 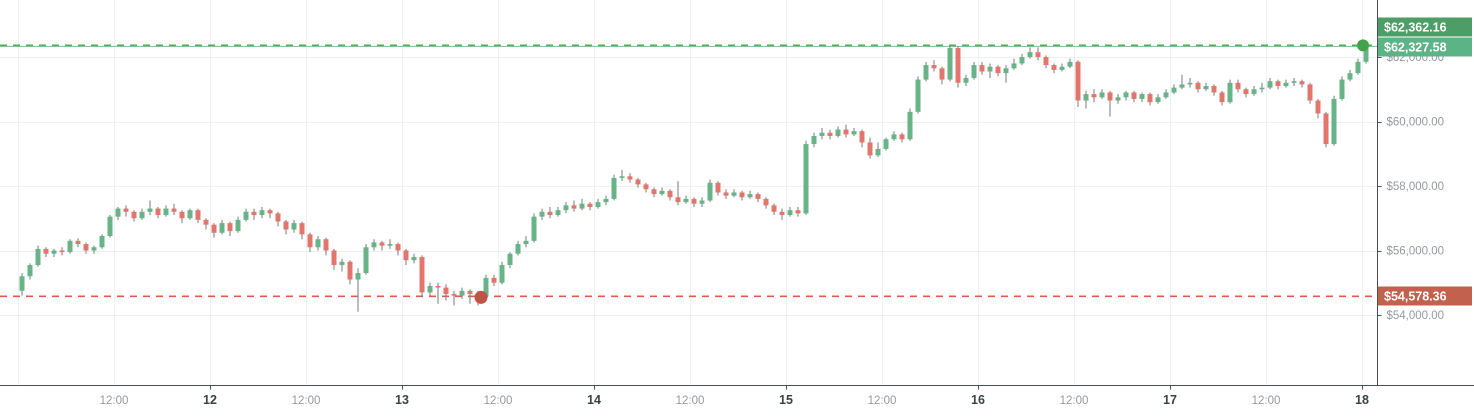 I want to click on time-tick-label: 14, so click(x=594, y=400).